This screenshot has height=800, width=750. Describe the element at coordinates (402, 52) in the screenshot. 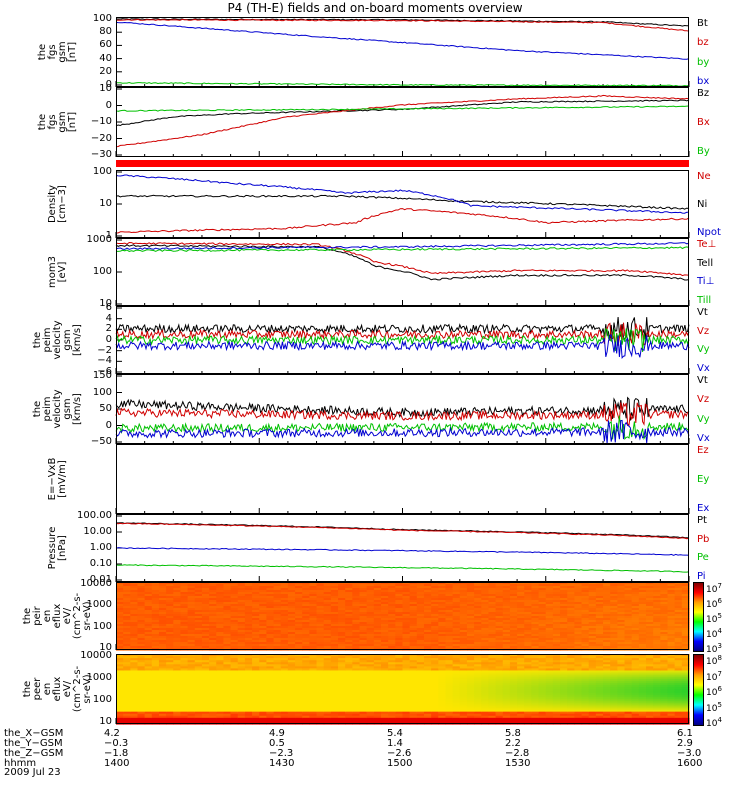

I see `panel-fgs-gsm-svg` at that location.